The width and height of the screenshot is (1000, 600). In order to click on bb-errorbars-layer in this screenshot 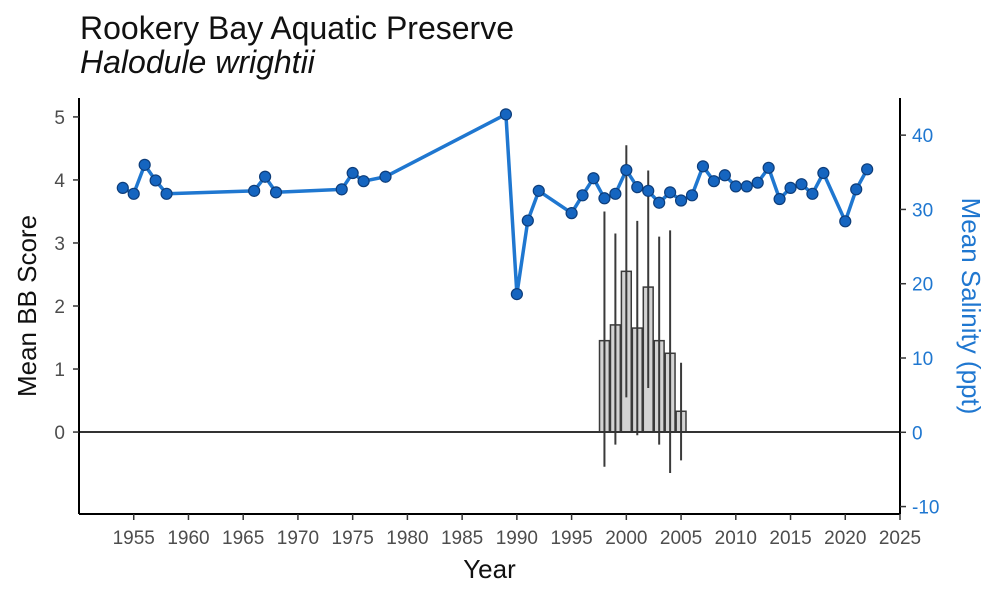, I will do `click(643, 309)`.